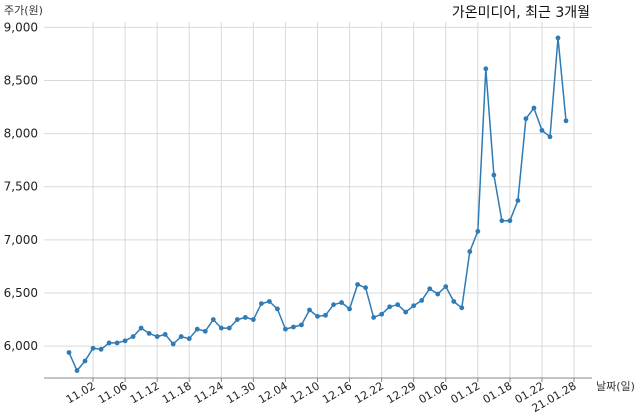 The width and height of the screenshot is (640, 419). What do you see at coordinates (177, 392) in the screenshot?
I see `x-tick-label: 11.18` at bounding box center [177, 392].